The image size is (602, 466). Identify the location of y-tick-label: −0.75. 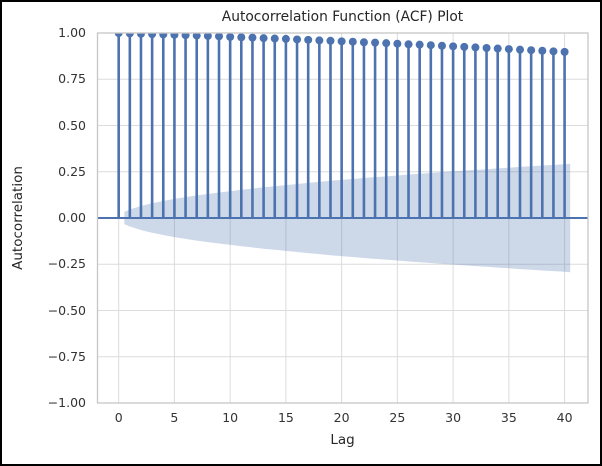
(66, 356).